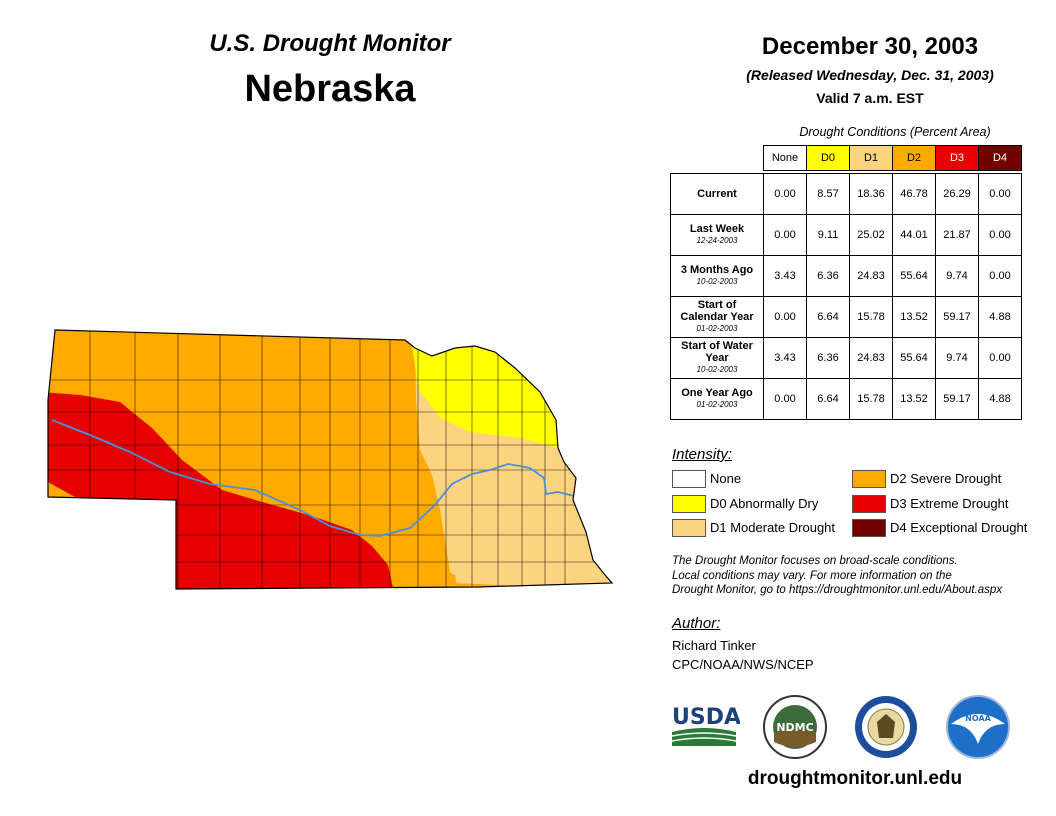 The image size is (1056, 816). Describe the element at coordinates (696, 623) in the screenshot. I see `author-heading: Author:` at that location.